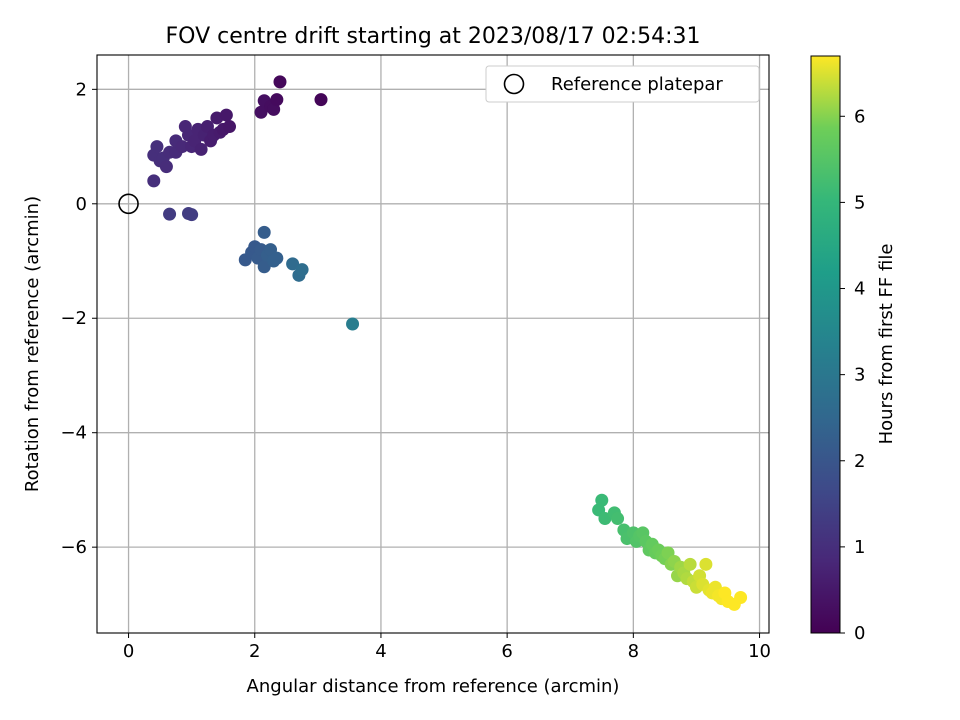  I want to click on y-tick-label: −6, so click(73, 547).